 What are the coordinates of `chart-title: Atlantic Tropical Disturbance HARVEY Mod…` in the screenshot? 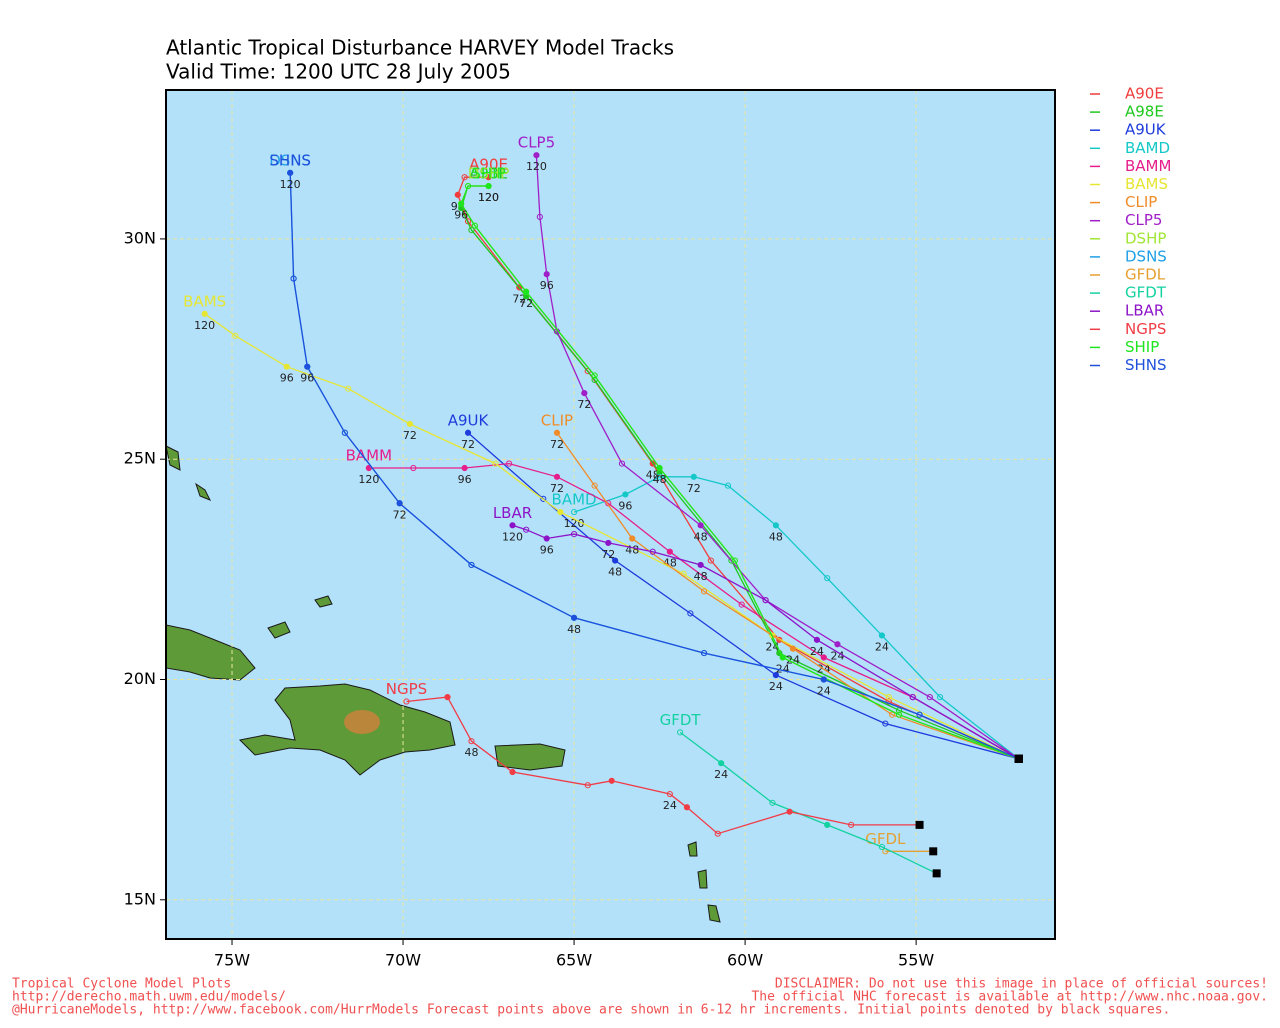 It's located at (420, 48).